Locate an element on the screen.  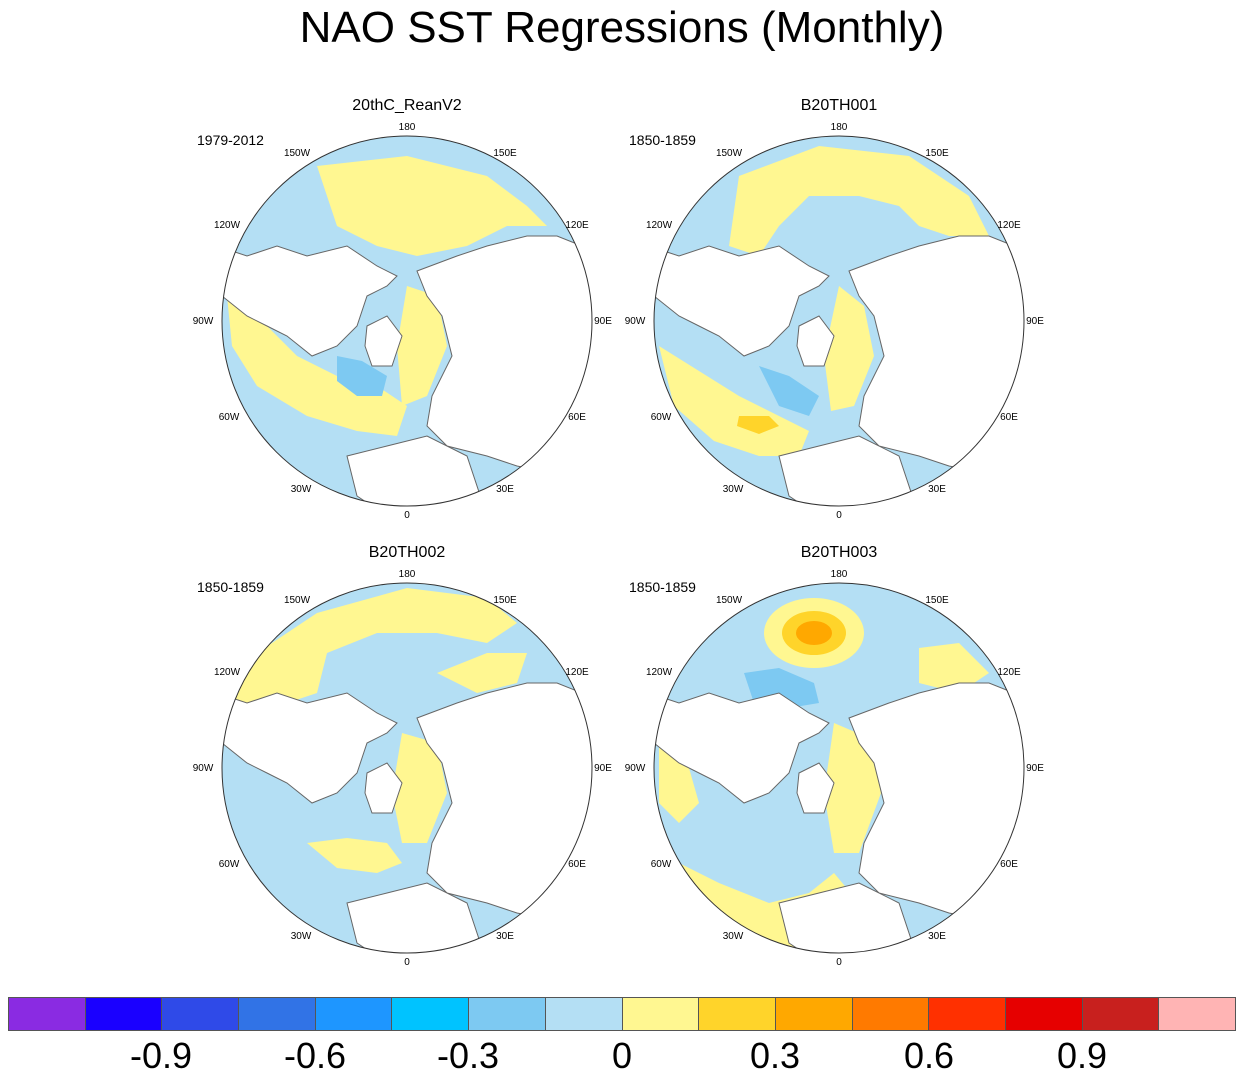
colorbar-label: -0.9 is located at coordinates (161, 1055).